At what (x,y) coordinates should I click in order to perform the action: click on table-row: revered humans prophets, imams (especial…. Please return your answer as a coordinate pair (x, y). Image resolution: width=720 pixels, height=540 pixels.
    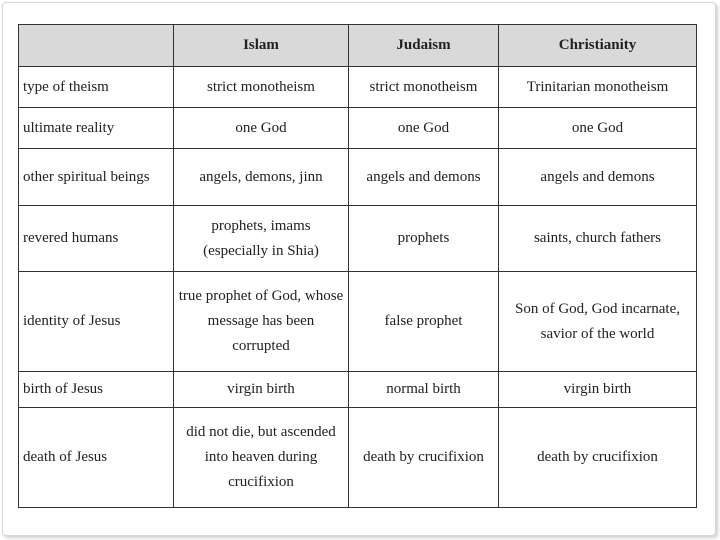
    Looking at the image, I should click on (357, 238).